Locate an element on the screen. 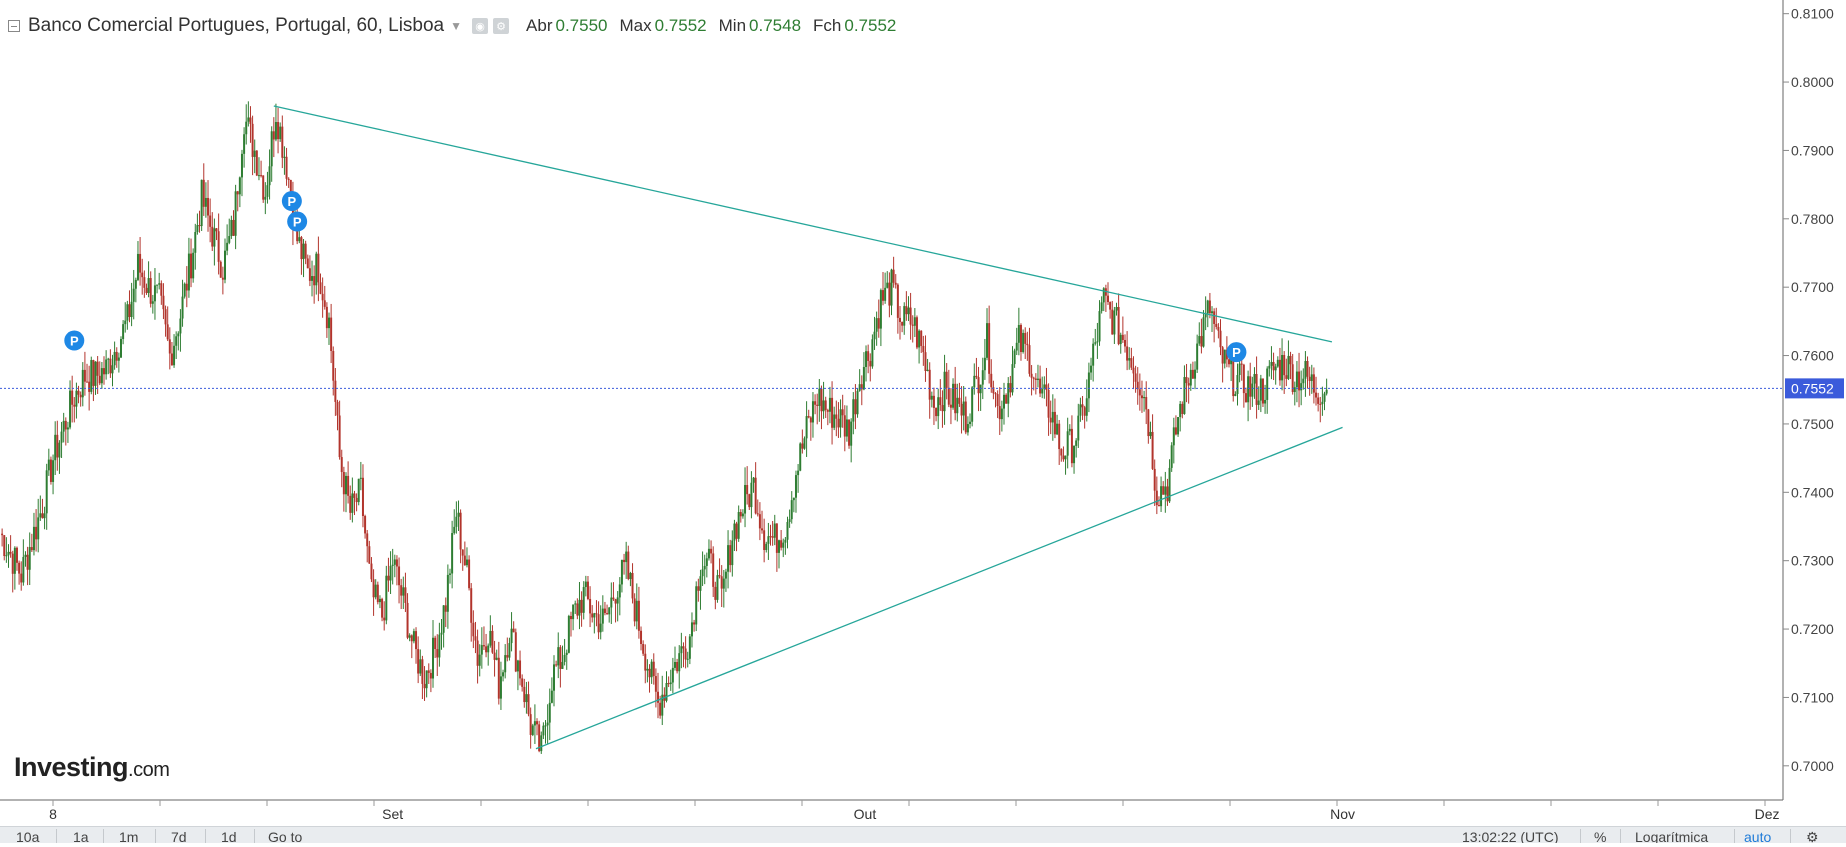  collapse-icon is located at coordinates (14, 26).